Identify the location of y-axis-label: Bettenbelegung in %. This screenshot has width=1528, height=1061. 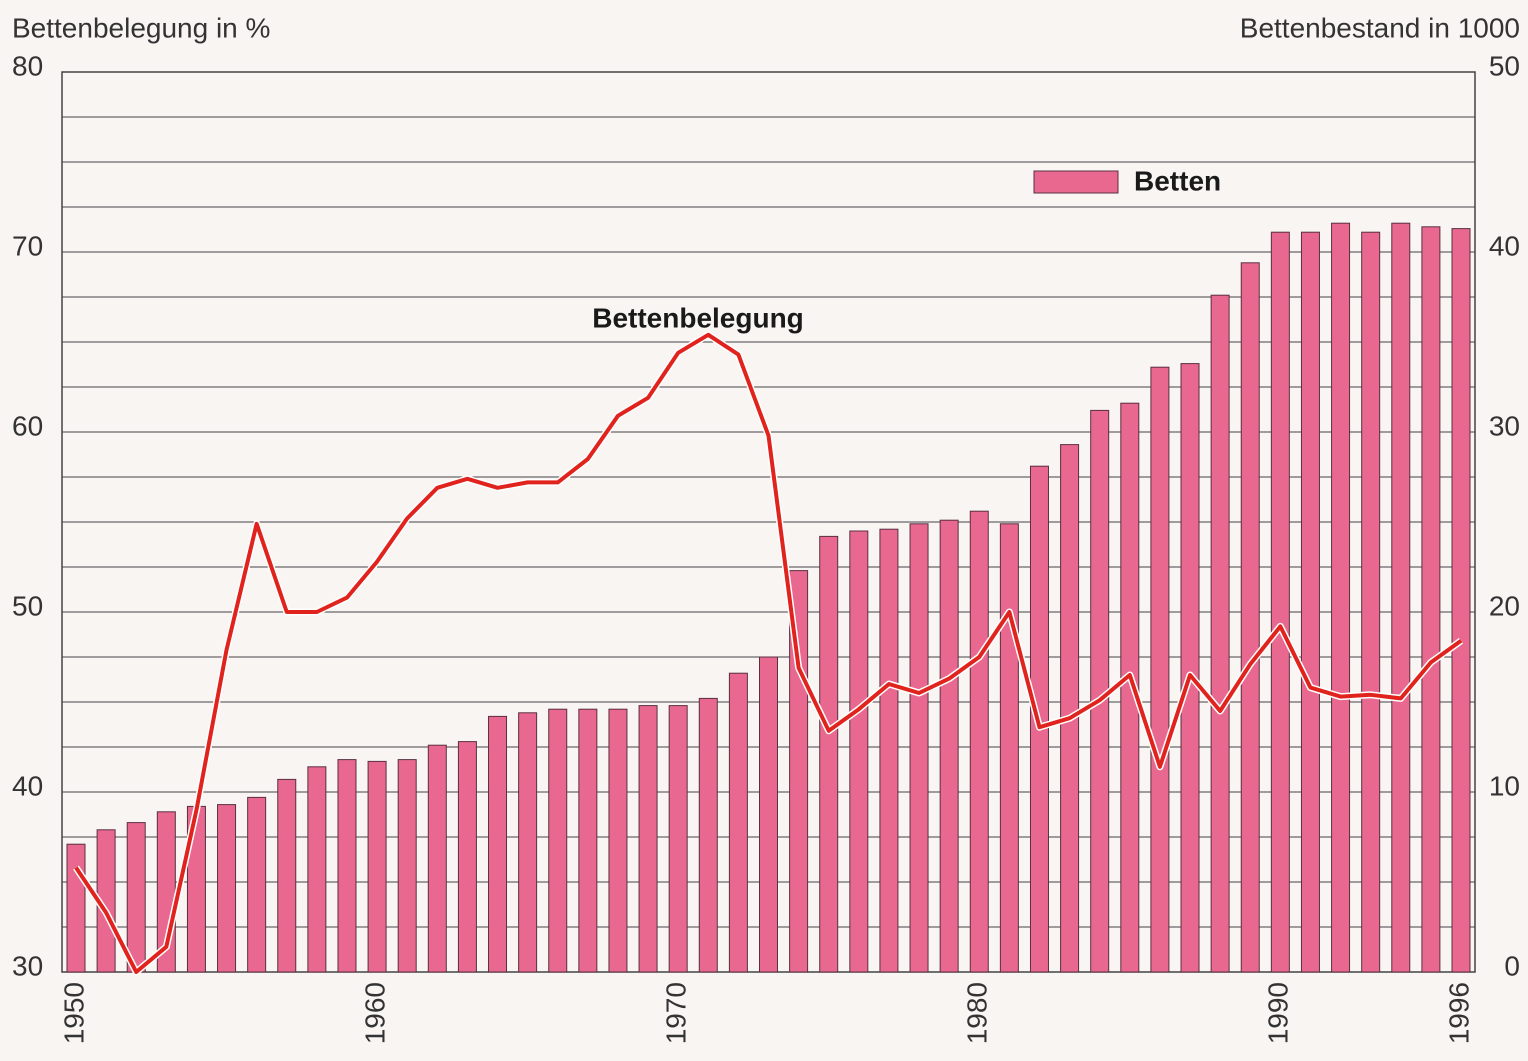
(141, 27).